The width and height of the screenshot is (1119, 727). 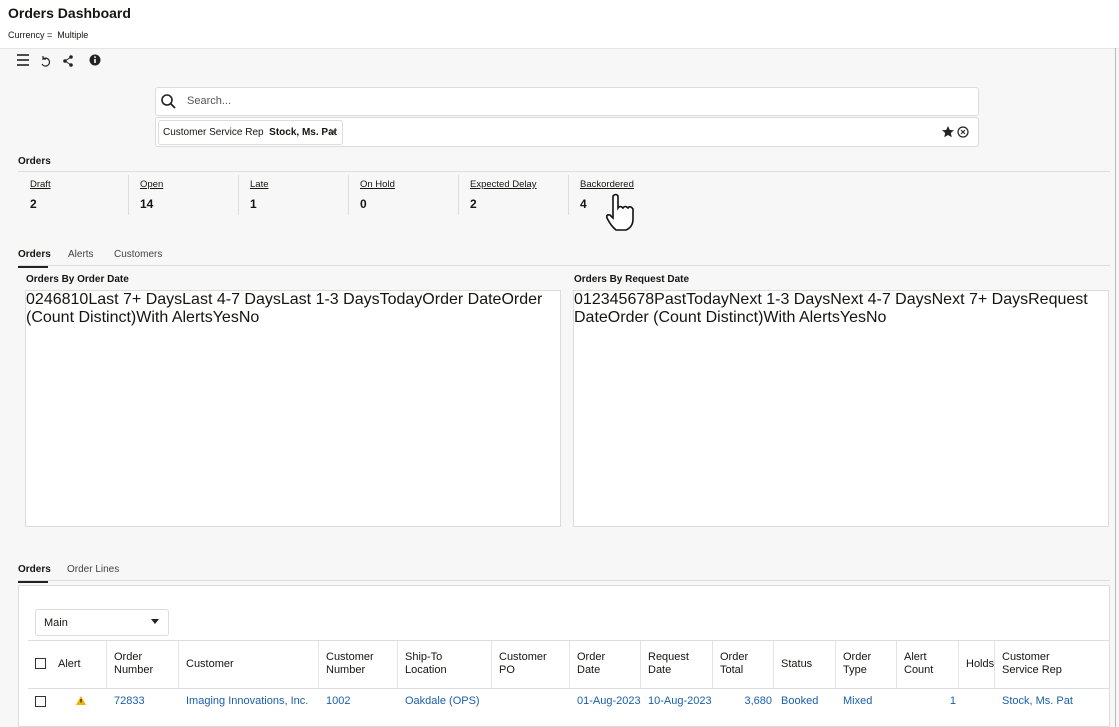 I want to click on tab: Order Lines, so click(x=93, y=569).